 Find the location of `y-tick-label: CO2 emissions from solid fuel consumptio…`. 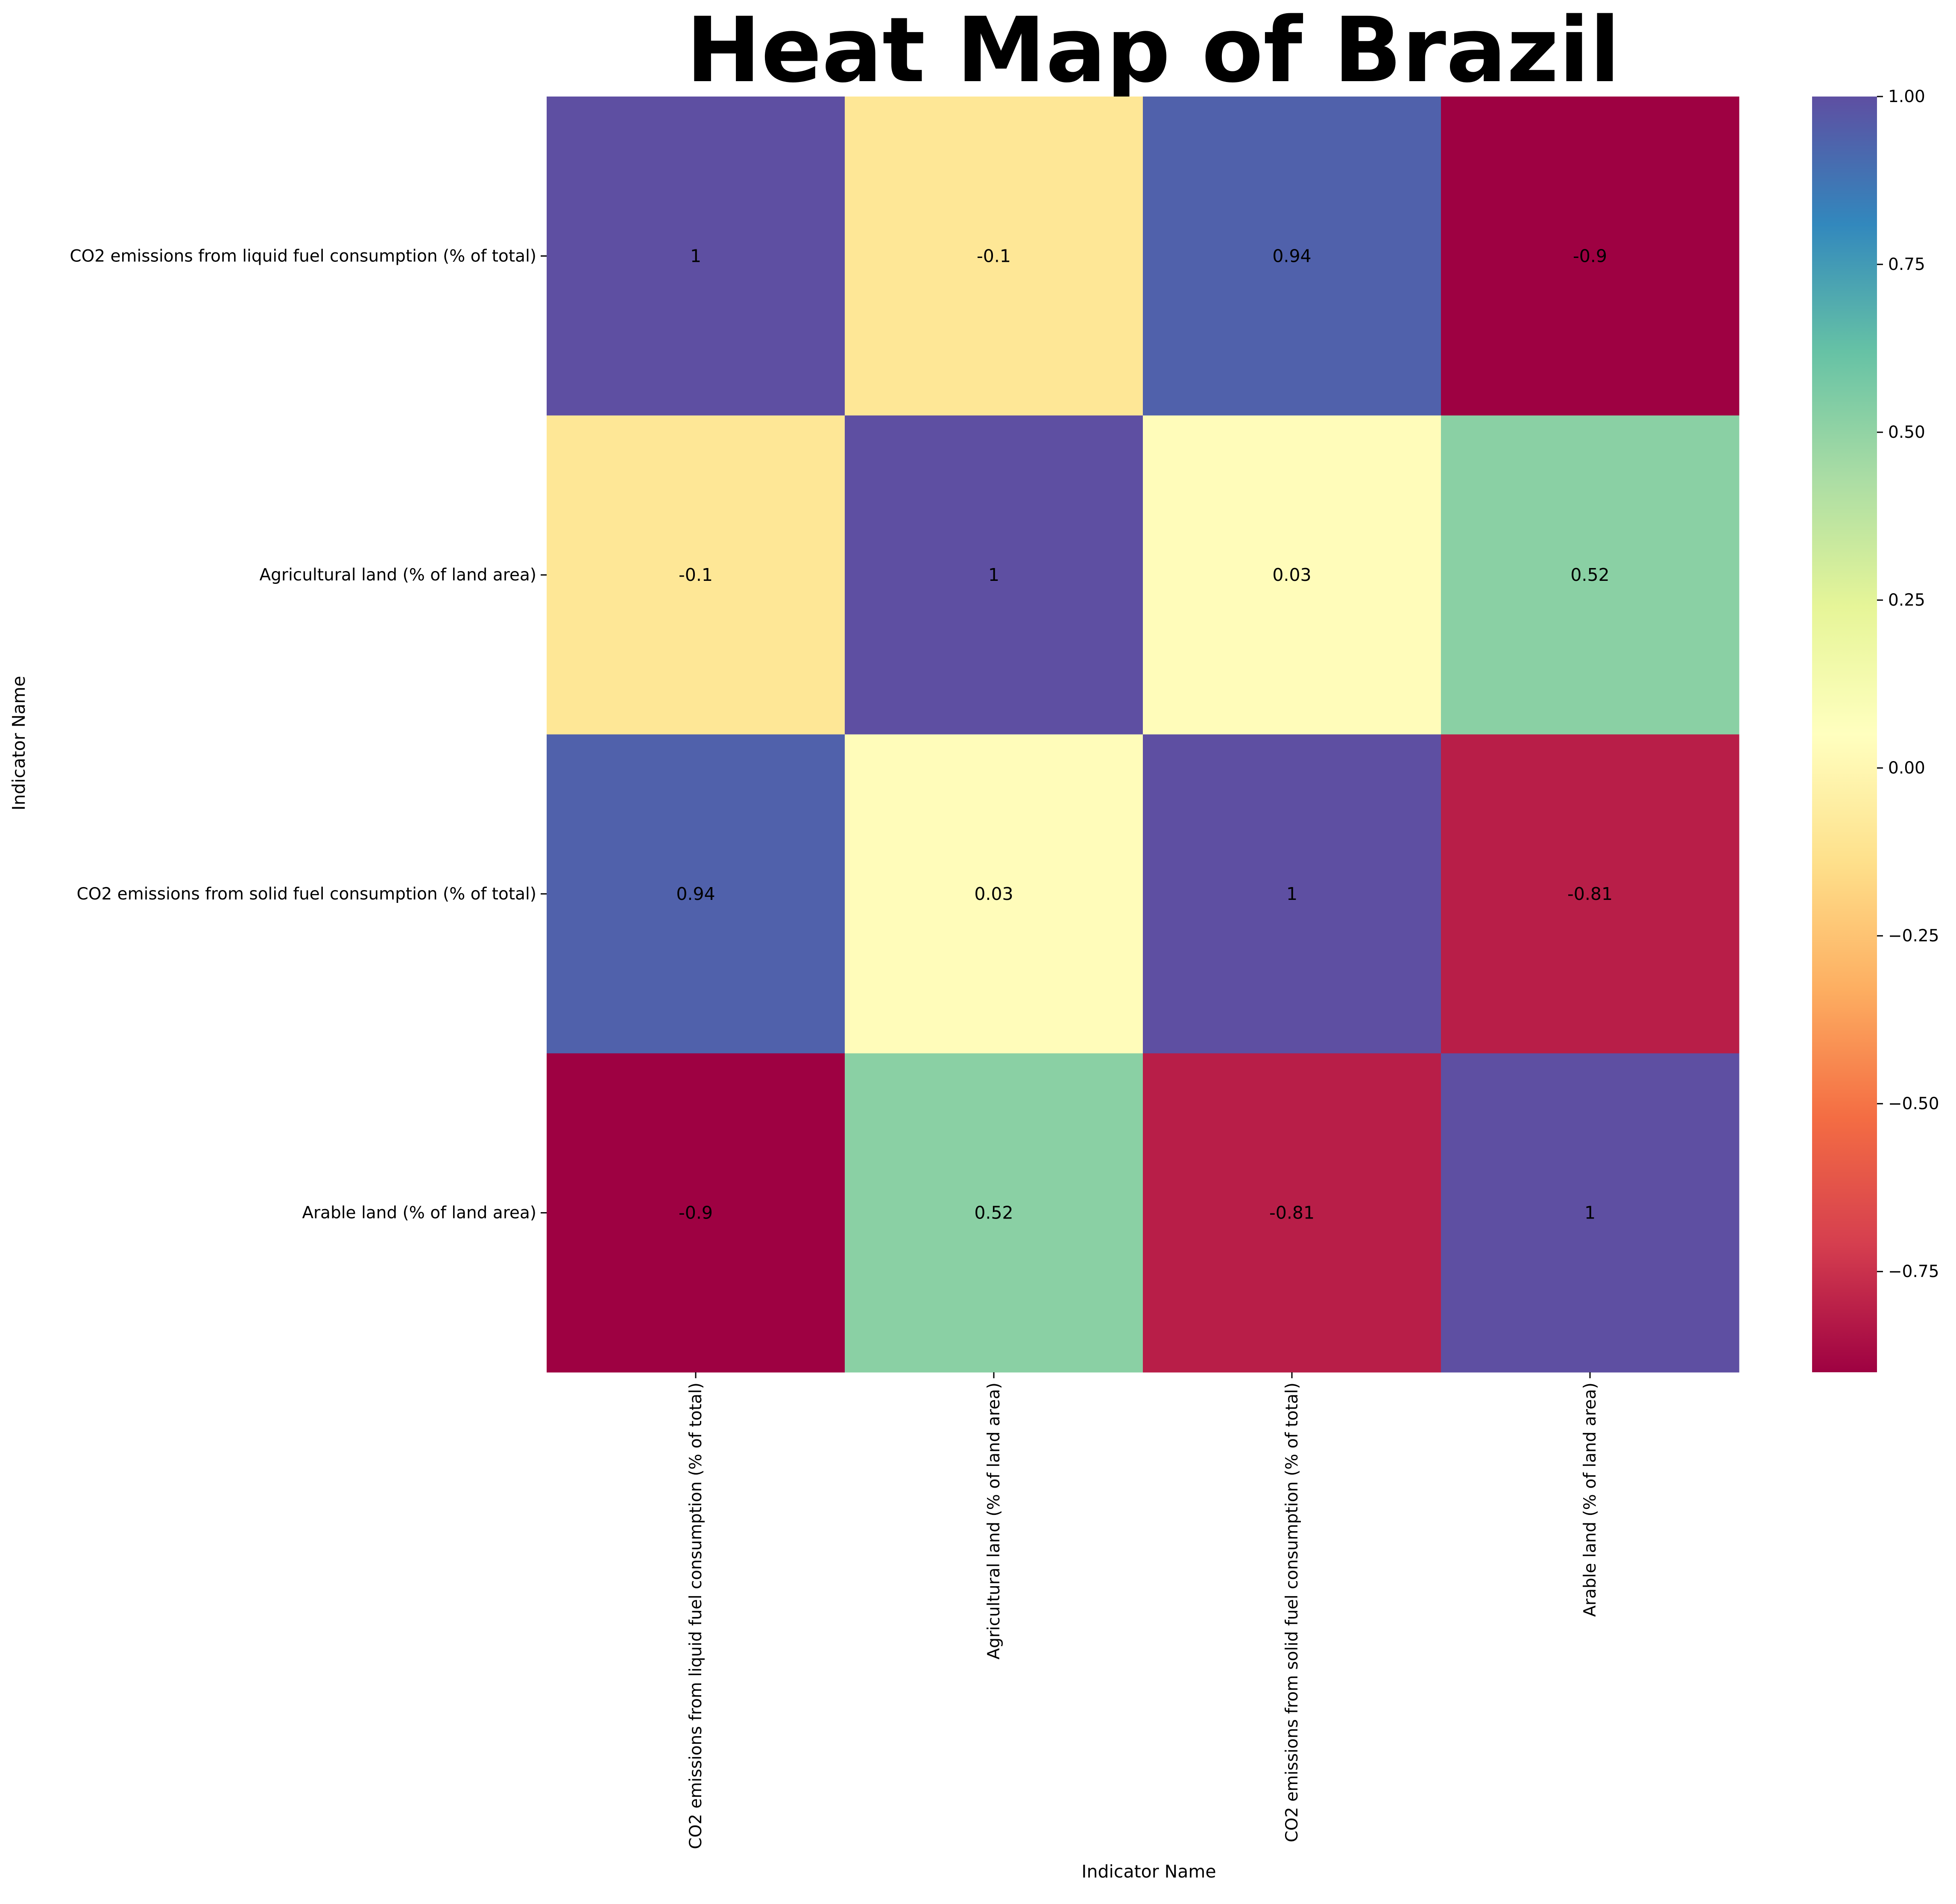

y-tick-label: CO2 emissions from solid fuel consumptio… is located at coordinates (306, 895).